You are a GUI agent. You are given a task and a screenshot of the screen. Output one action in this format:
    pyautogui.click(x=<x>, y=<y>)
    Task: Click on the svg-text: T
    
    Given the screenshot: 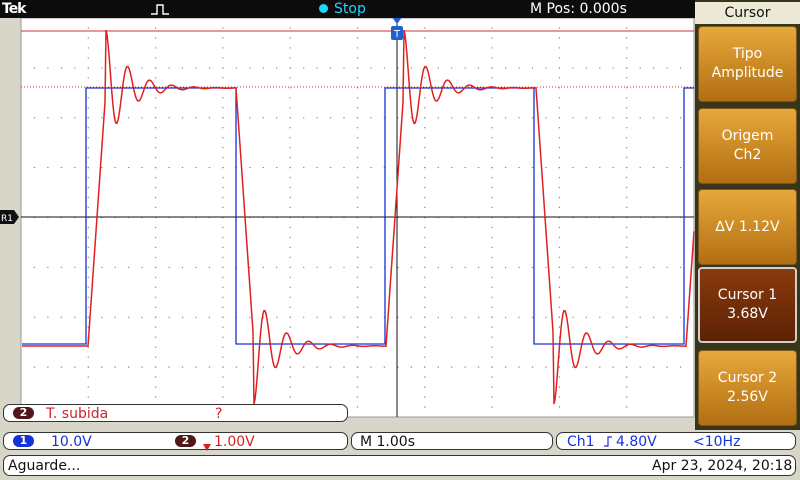 What is the action you would take?
    pyautogui.click(x=397, y=34)
    